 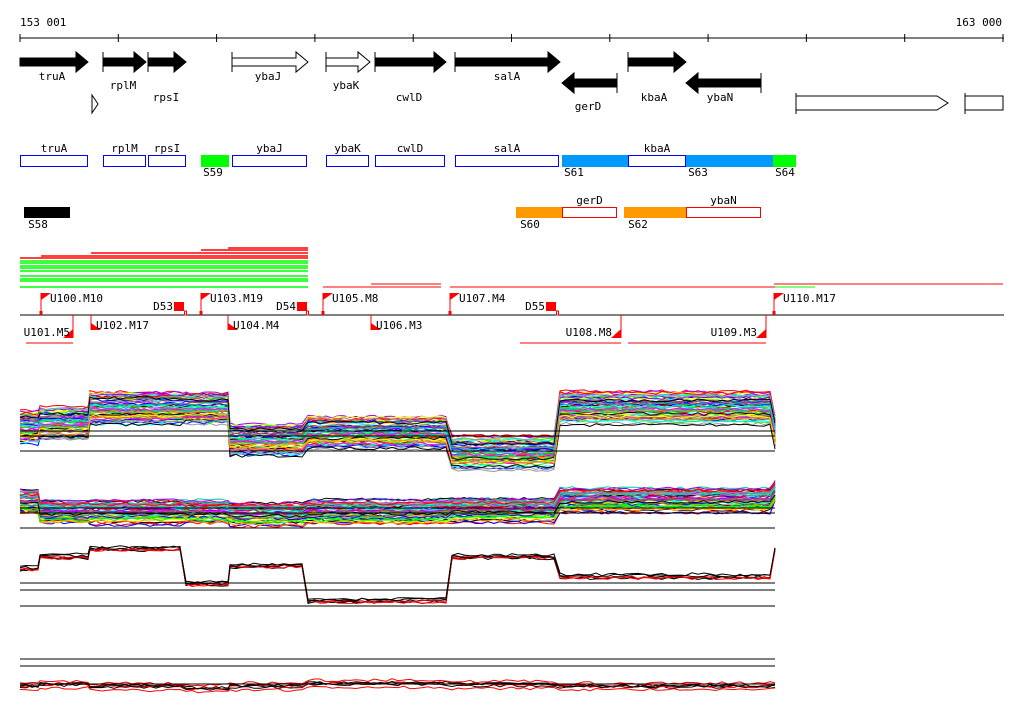 What do you see at coordinates (122, 325) in the screenshot?
I see `marker-label: U102.M17` at bounding box center [122, 325].